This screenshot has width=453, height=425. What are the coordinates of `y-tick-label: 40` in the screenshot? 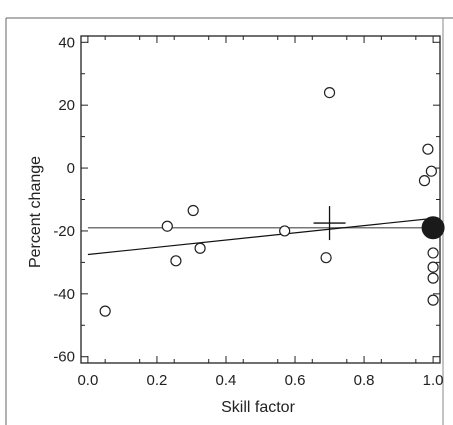 It's located at (66, 42).